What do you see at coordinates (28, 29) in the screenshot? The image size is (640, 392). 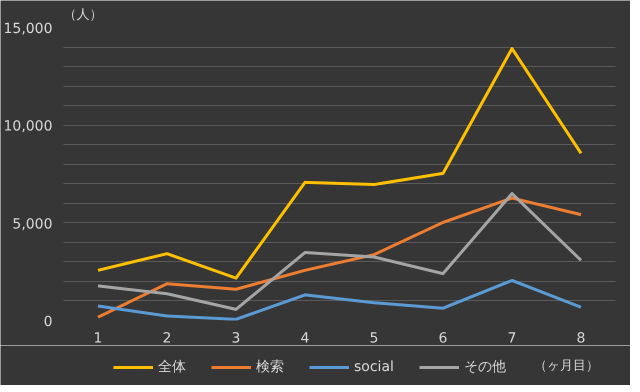 I see `y-tick-label: 15,000` at bounding box center [28, 29].